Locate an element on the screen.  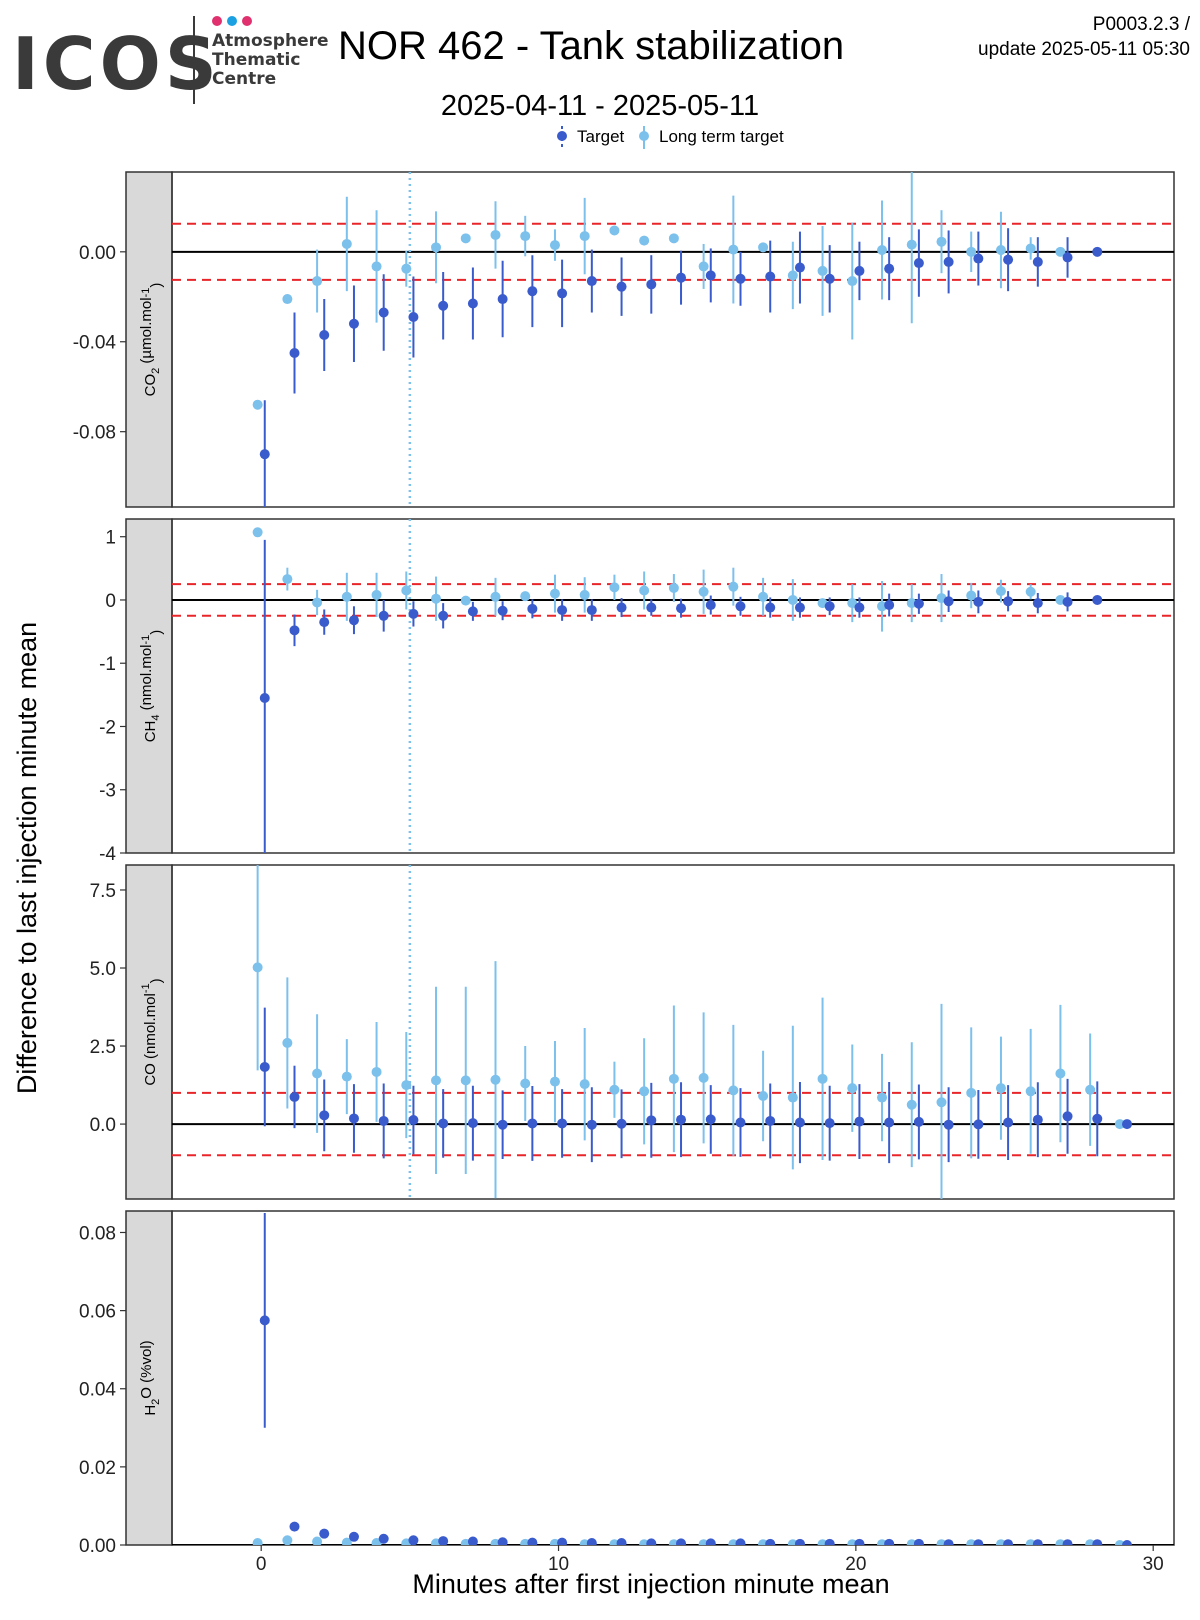
facet-strip is located at coordinates (149, 339).